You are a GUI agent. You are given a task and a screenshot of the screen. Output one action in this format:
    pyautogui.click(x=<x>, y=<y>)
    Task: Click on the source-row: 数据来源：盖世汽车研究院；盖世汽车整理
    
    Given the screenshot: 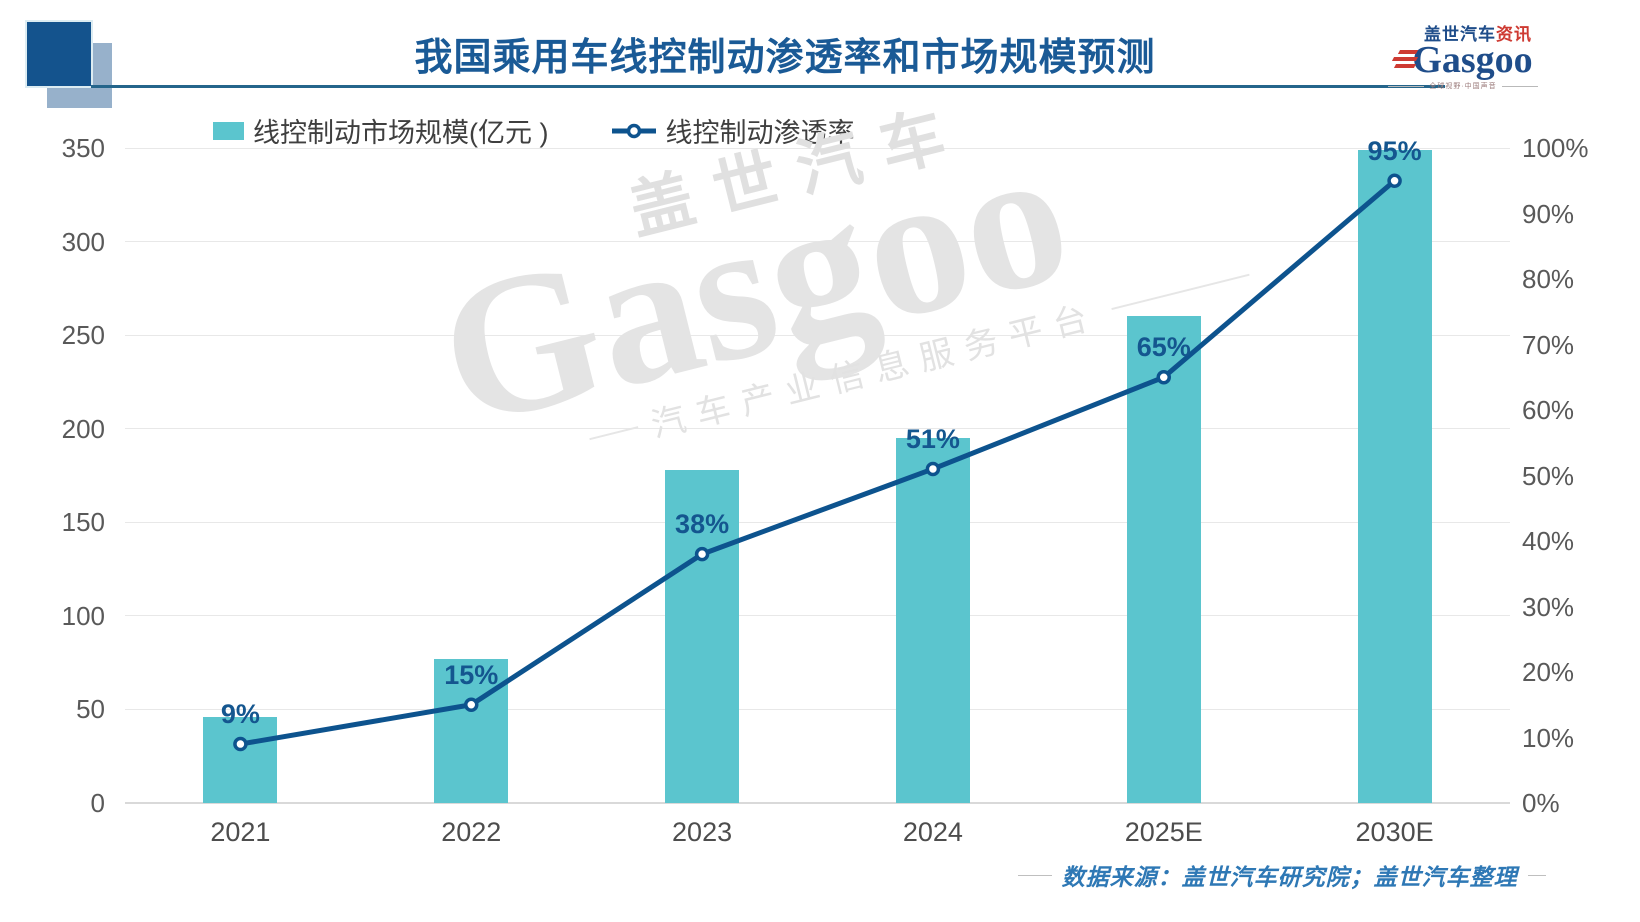 What is the action you would take?
    pyautogui.click(x=1282, y=875)
    